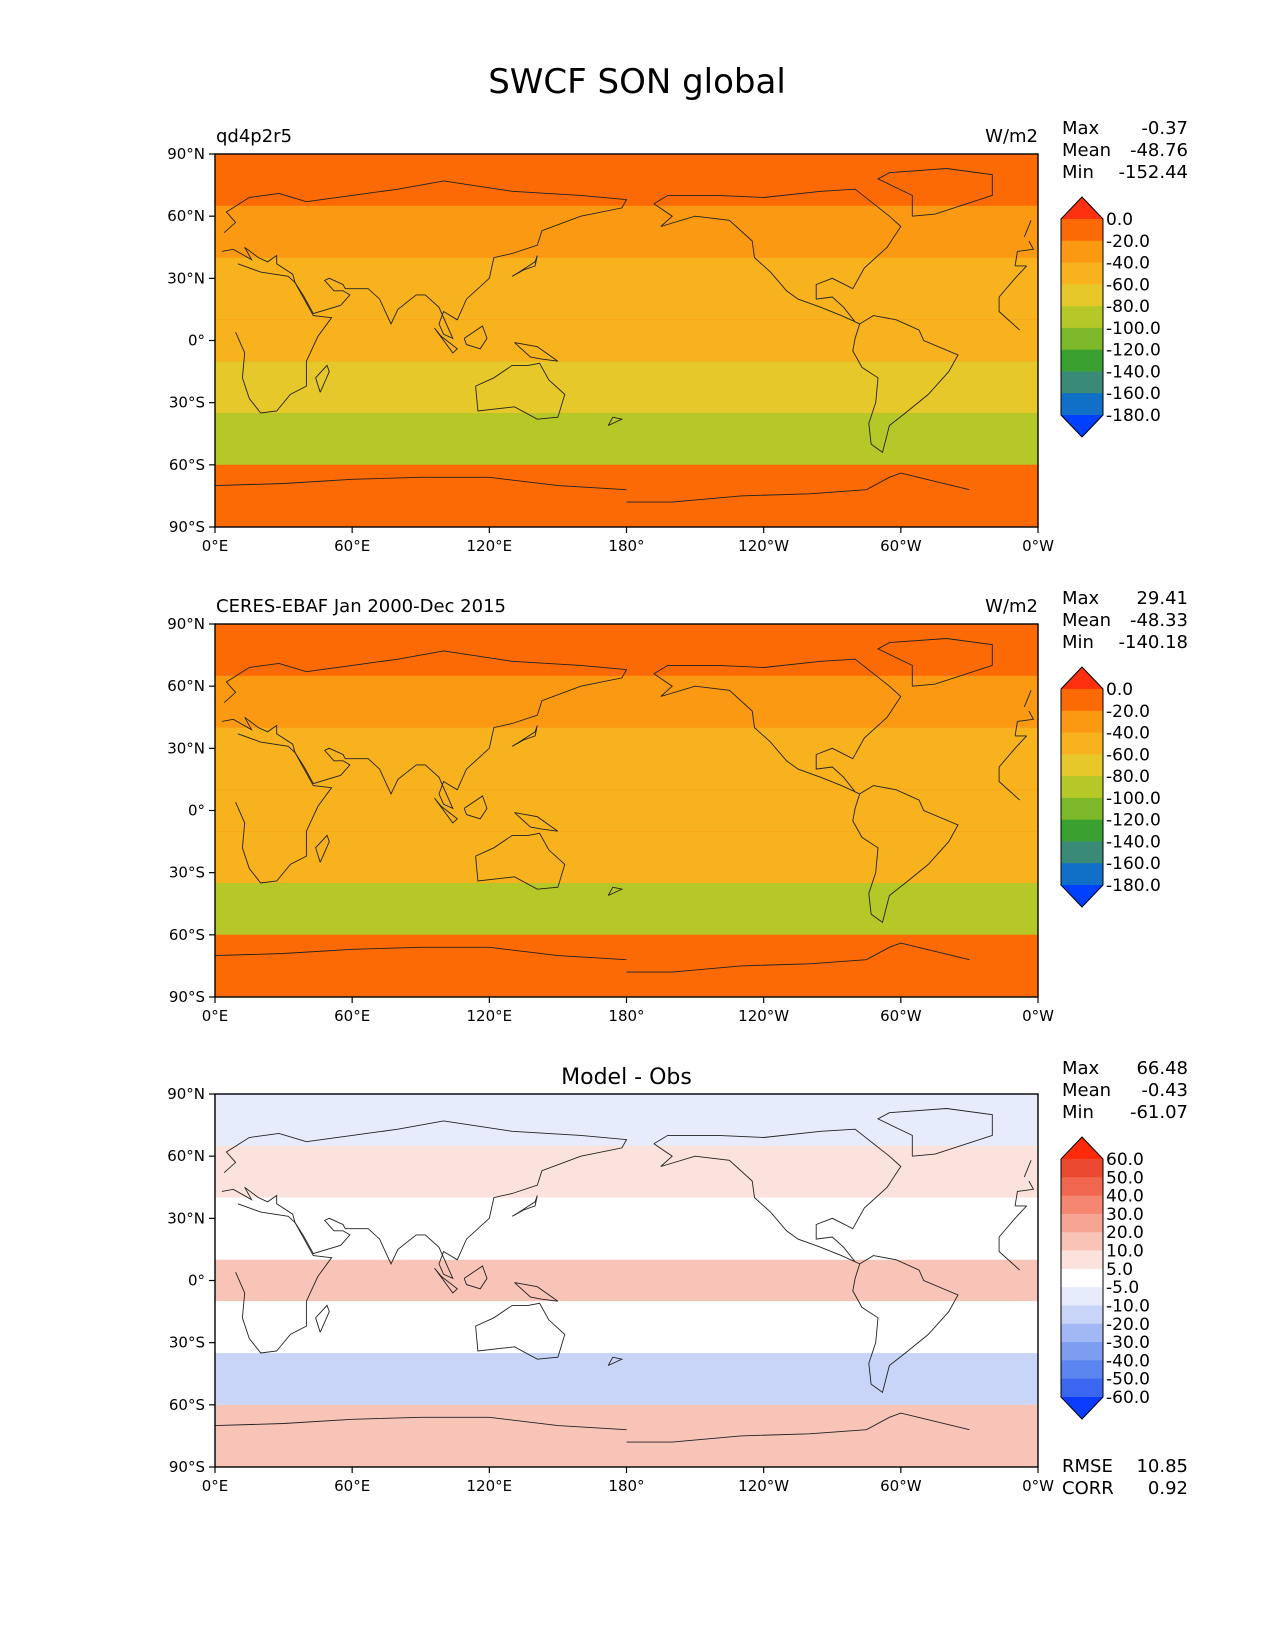 The height and width of the screenshot is (1650, 1275). What do you see at coordinates (1128, 264) in the screenshot?
I see `colorbar-label: -40.0` at bounding box center [1128, 264].